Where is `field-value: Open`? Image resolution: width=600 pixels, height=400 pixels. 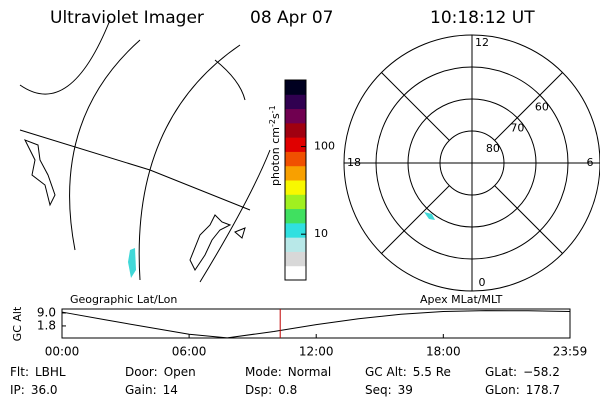 field-value: Open is located at coordinates (180, 372).